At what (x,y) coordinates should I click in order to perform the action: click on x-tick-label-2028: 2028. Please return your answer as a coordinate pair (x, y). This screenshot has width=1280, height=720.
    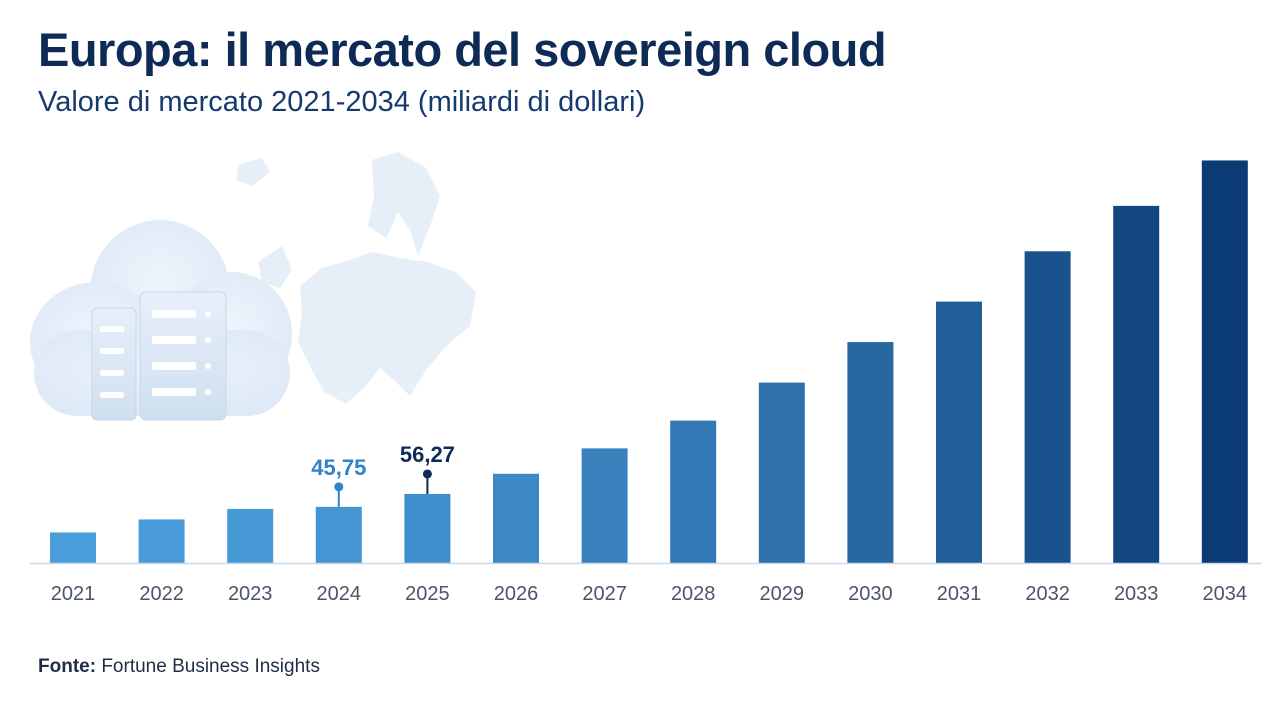
    Looking at the image, I should click on (693, 594).